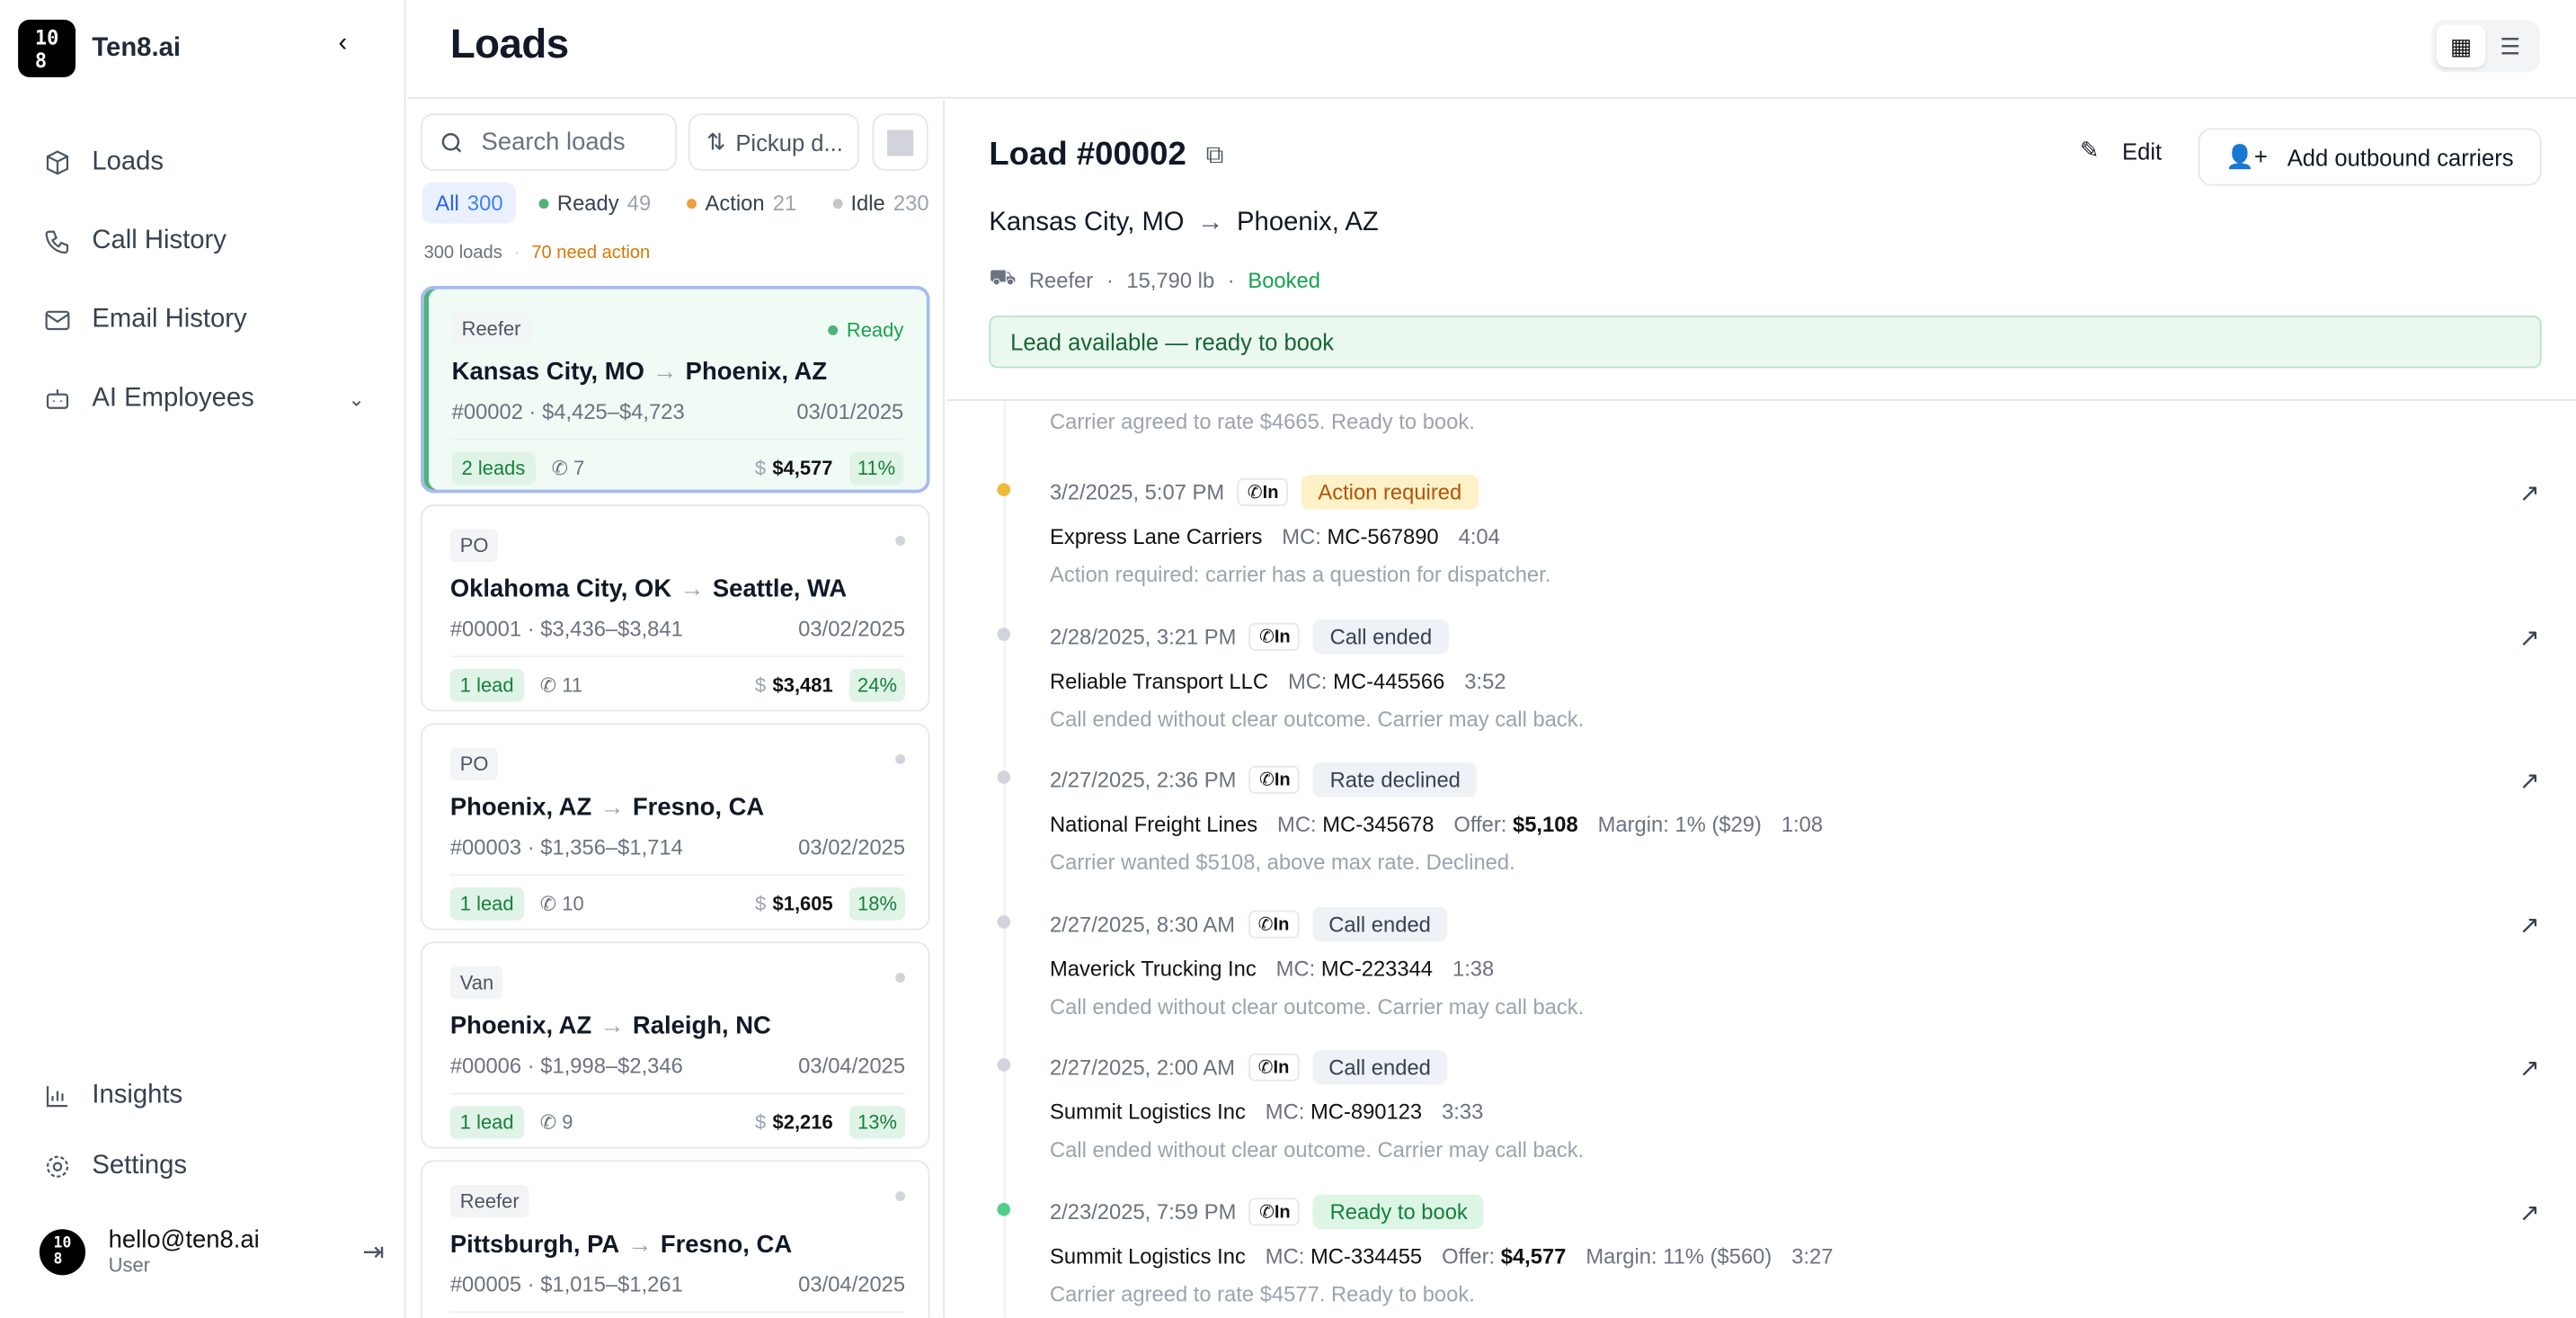 Image resolution: width=2576 pixels, height=1318 pixels. What do you see at coordinates (900, 758) in the screenshot?
I see `idle-status-dot` at bounding box center [900, 758].